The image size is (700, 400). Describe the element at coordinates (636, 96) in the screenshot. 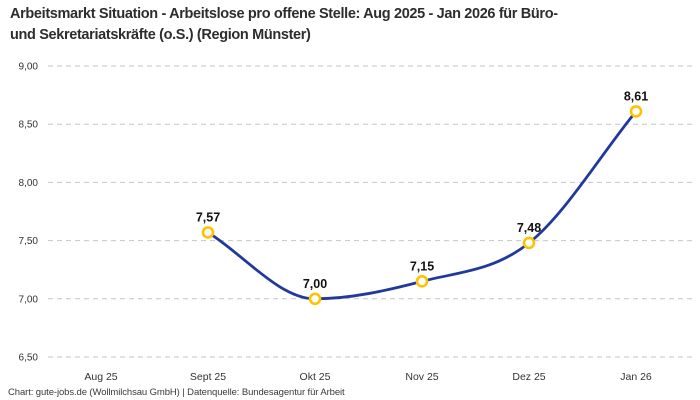

I see `data-point-label: 8,61` at that location.